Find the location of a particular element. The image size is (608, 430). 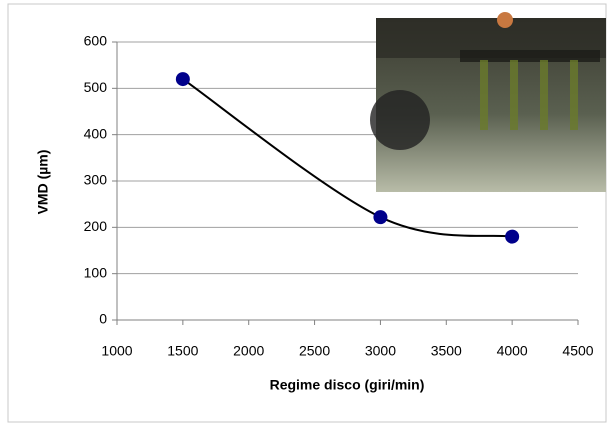

x-tick-label: 2500 is located at coordinates (314, 351).